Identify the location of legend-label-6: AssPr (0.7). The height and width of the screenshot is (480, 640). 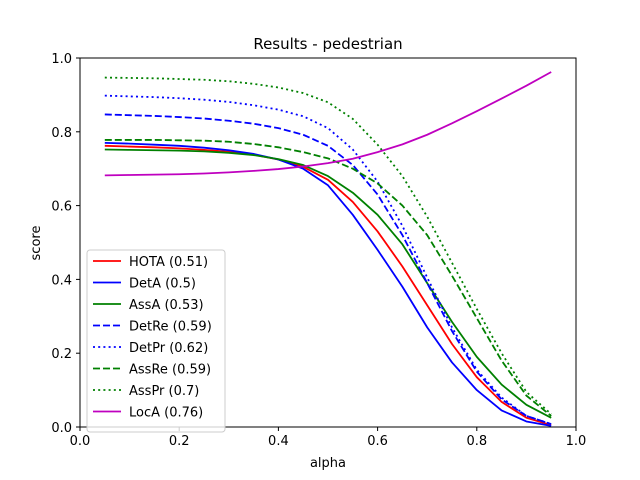
(164, 391).